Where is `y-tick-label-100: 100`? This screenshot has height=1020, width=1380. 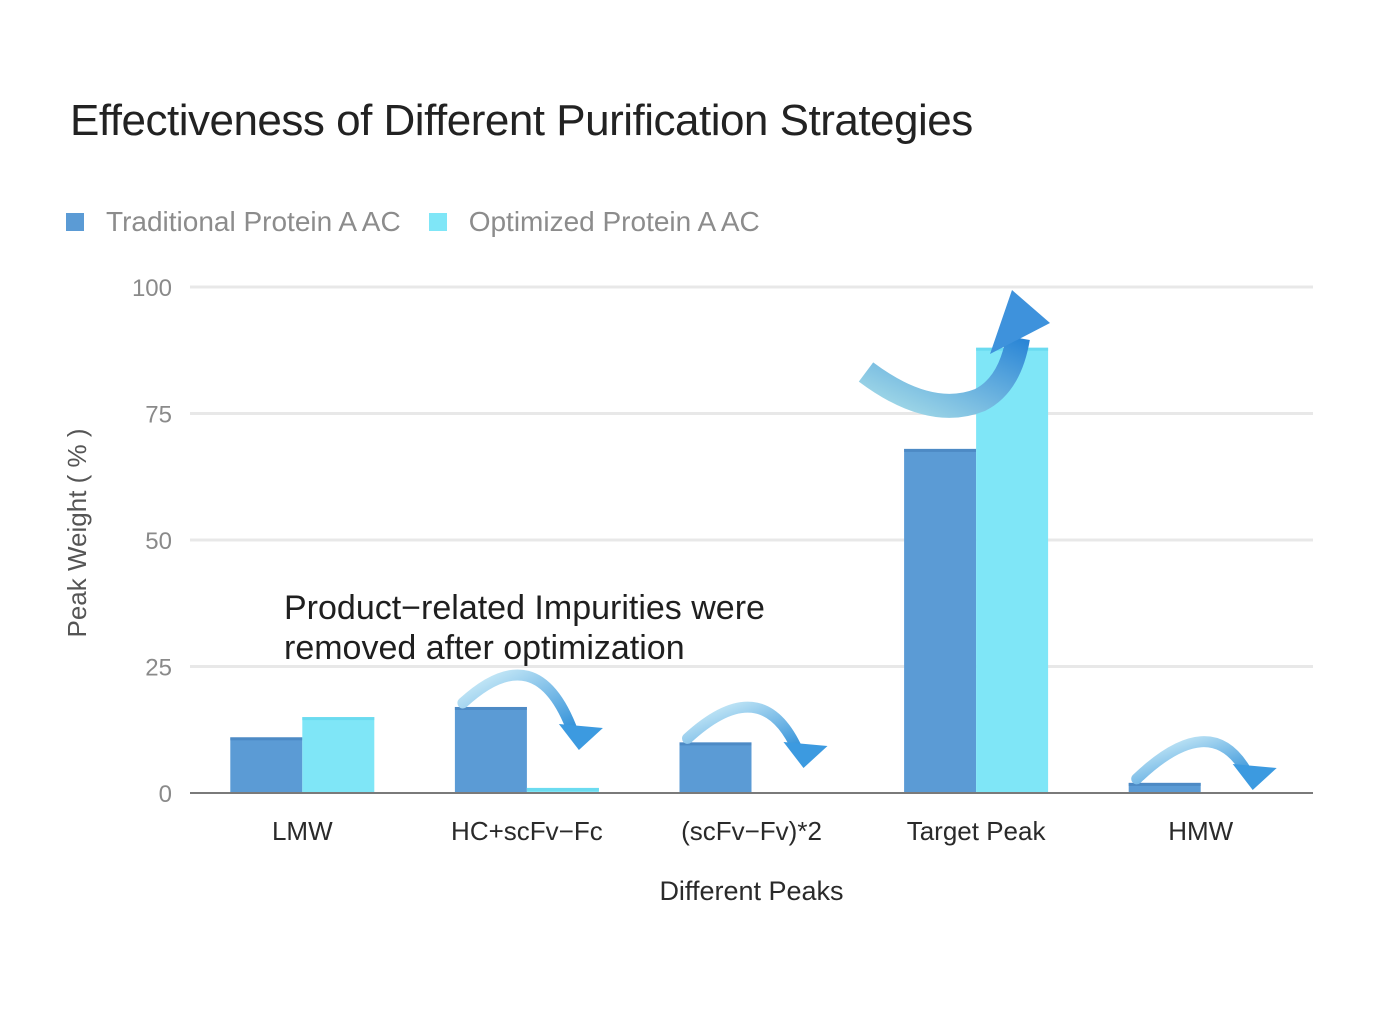 y-tick-label-100: 100 is located at coordinates (152, 288).